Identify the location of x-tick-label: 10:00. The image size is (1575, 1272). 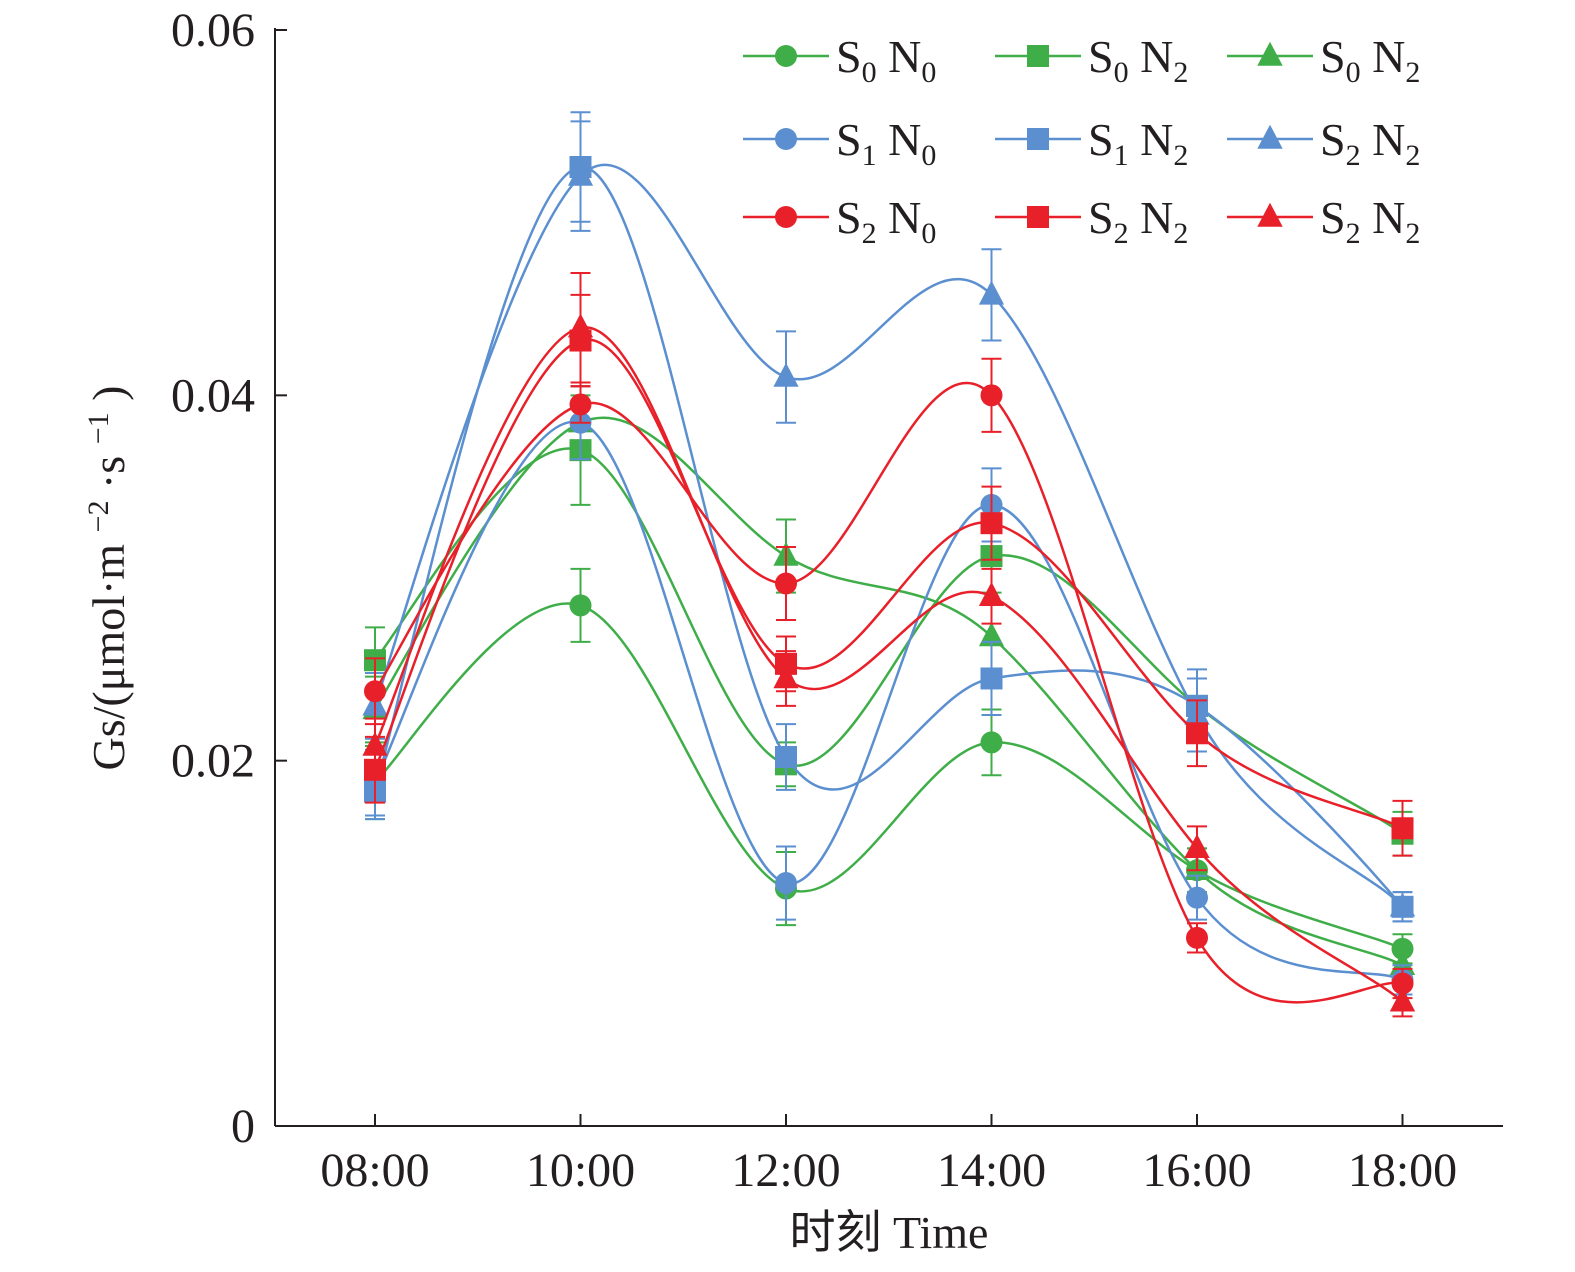
(580, 1170).